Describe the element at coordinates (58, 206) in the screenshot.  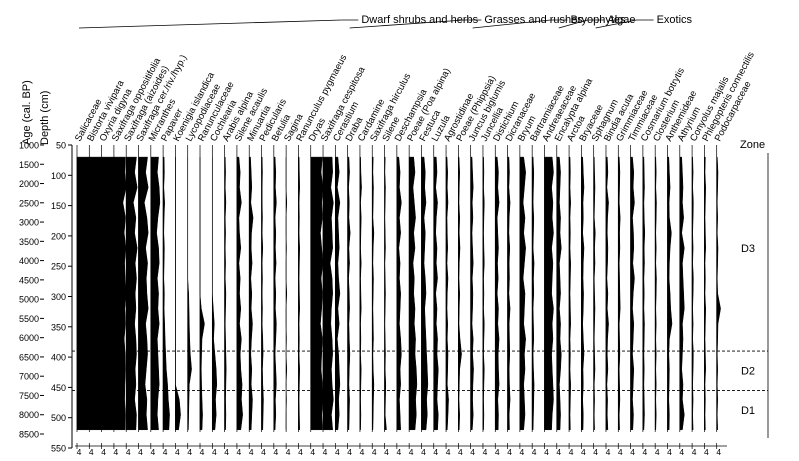
I see `depth-tick-label: 150` at that location.